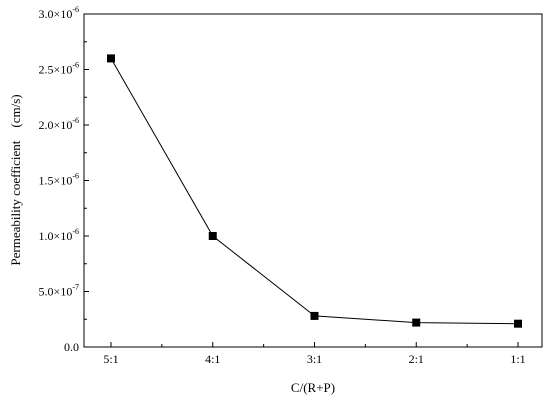 The image size is (550, 402). I want to click on y-tick-label: 5.0×10⁻⁷, so click(59, 291).